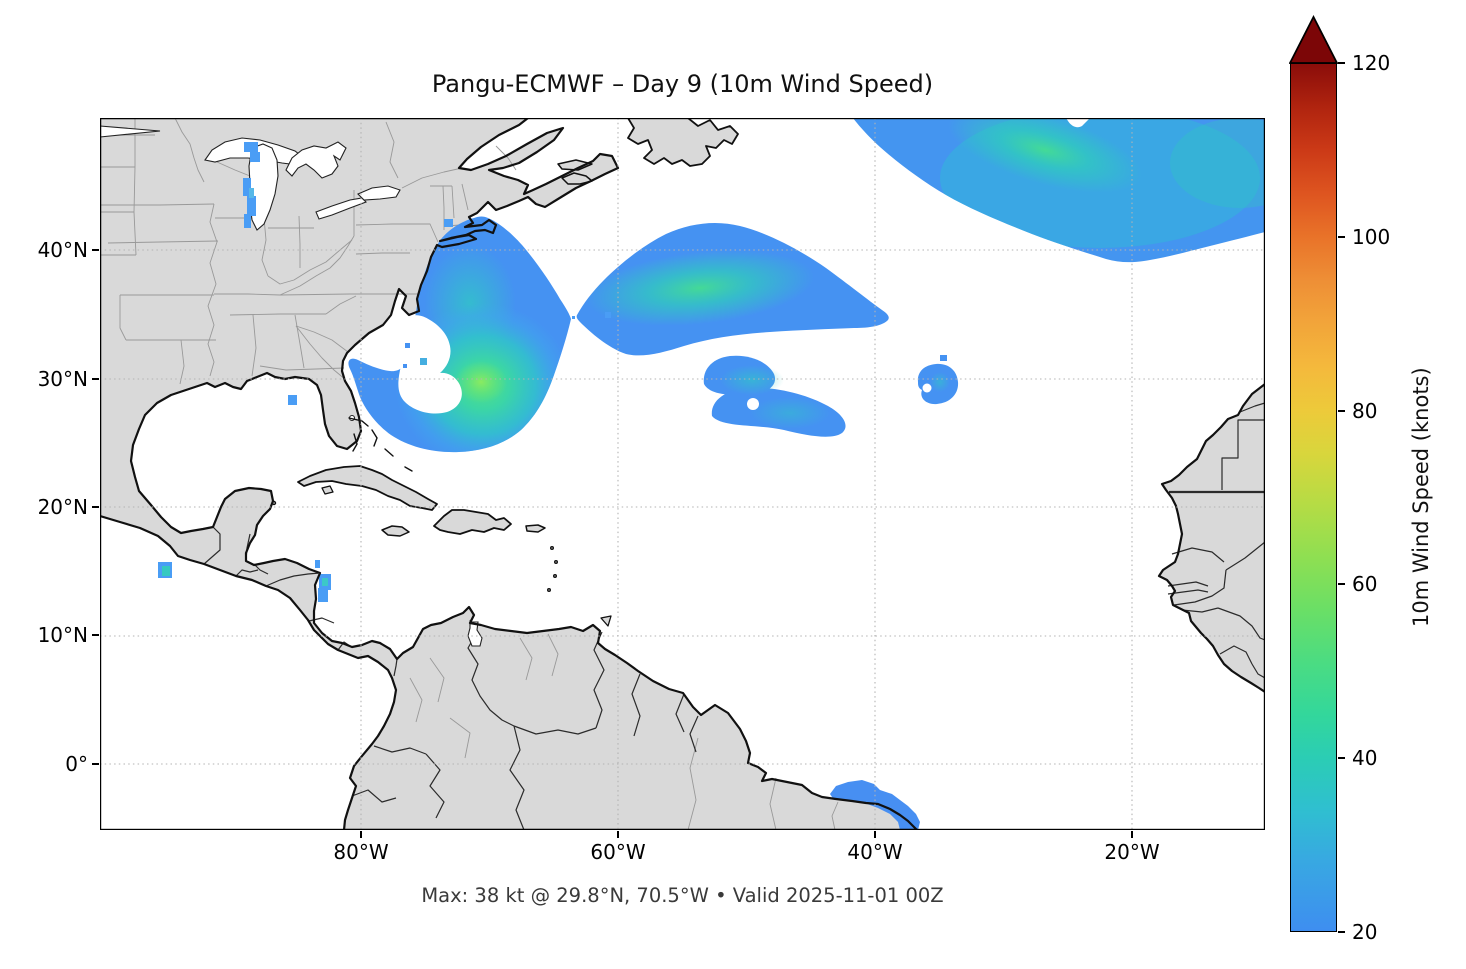 The width and height of the screenshot is (1466, 969). Describe the element at coordinates (1132, 852) in the screenshot. I see `x-axis-tick-label: 20°W` at that location.